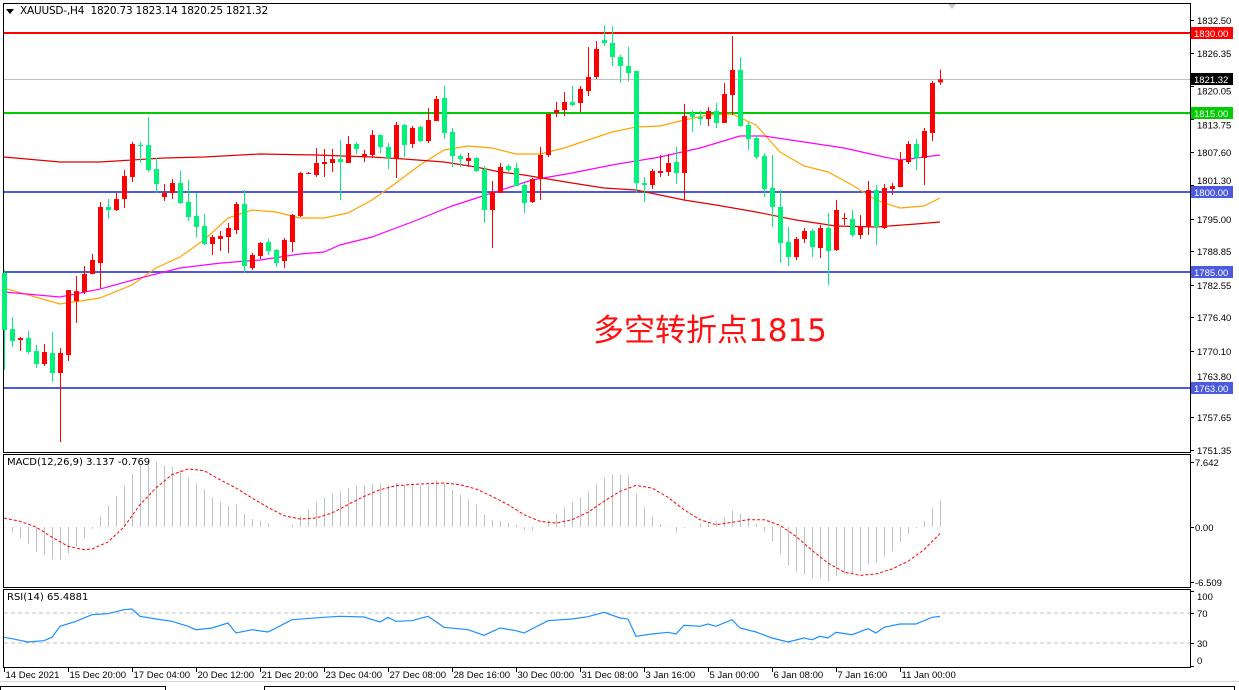 This screenshot has height=690, width=1239. What do you see at coordinates (1214, 318) in the screenshot?
I see `price-tick-label: 1776.40` at bounding box center [1214, 318].